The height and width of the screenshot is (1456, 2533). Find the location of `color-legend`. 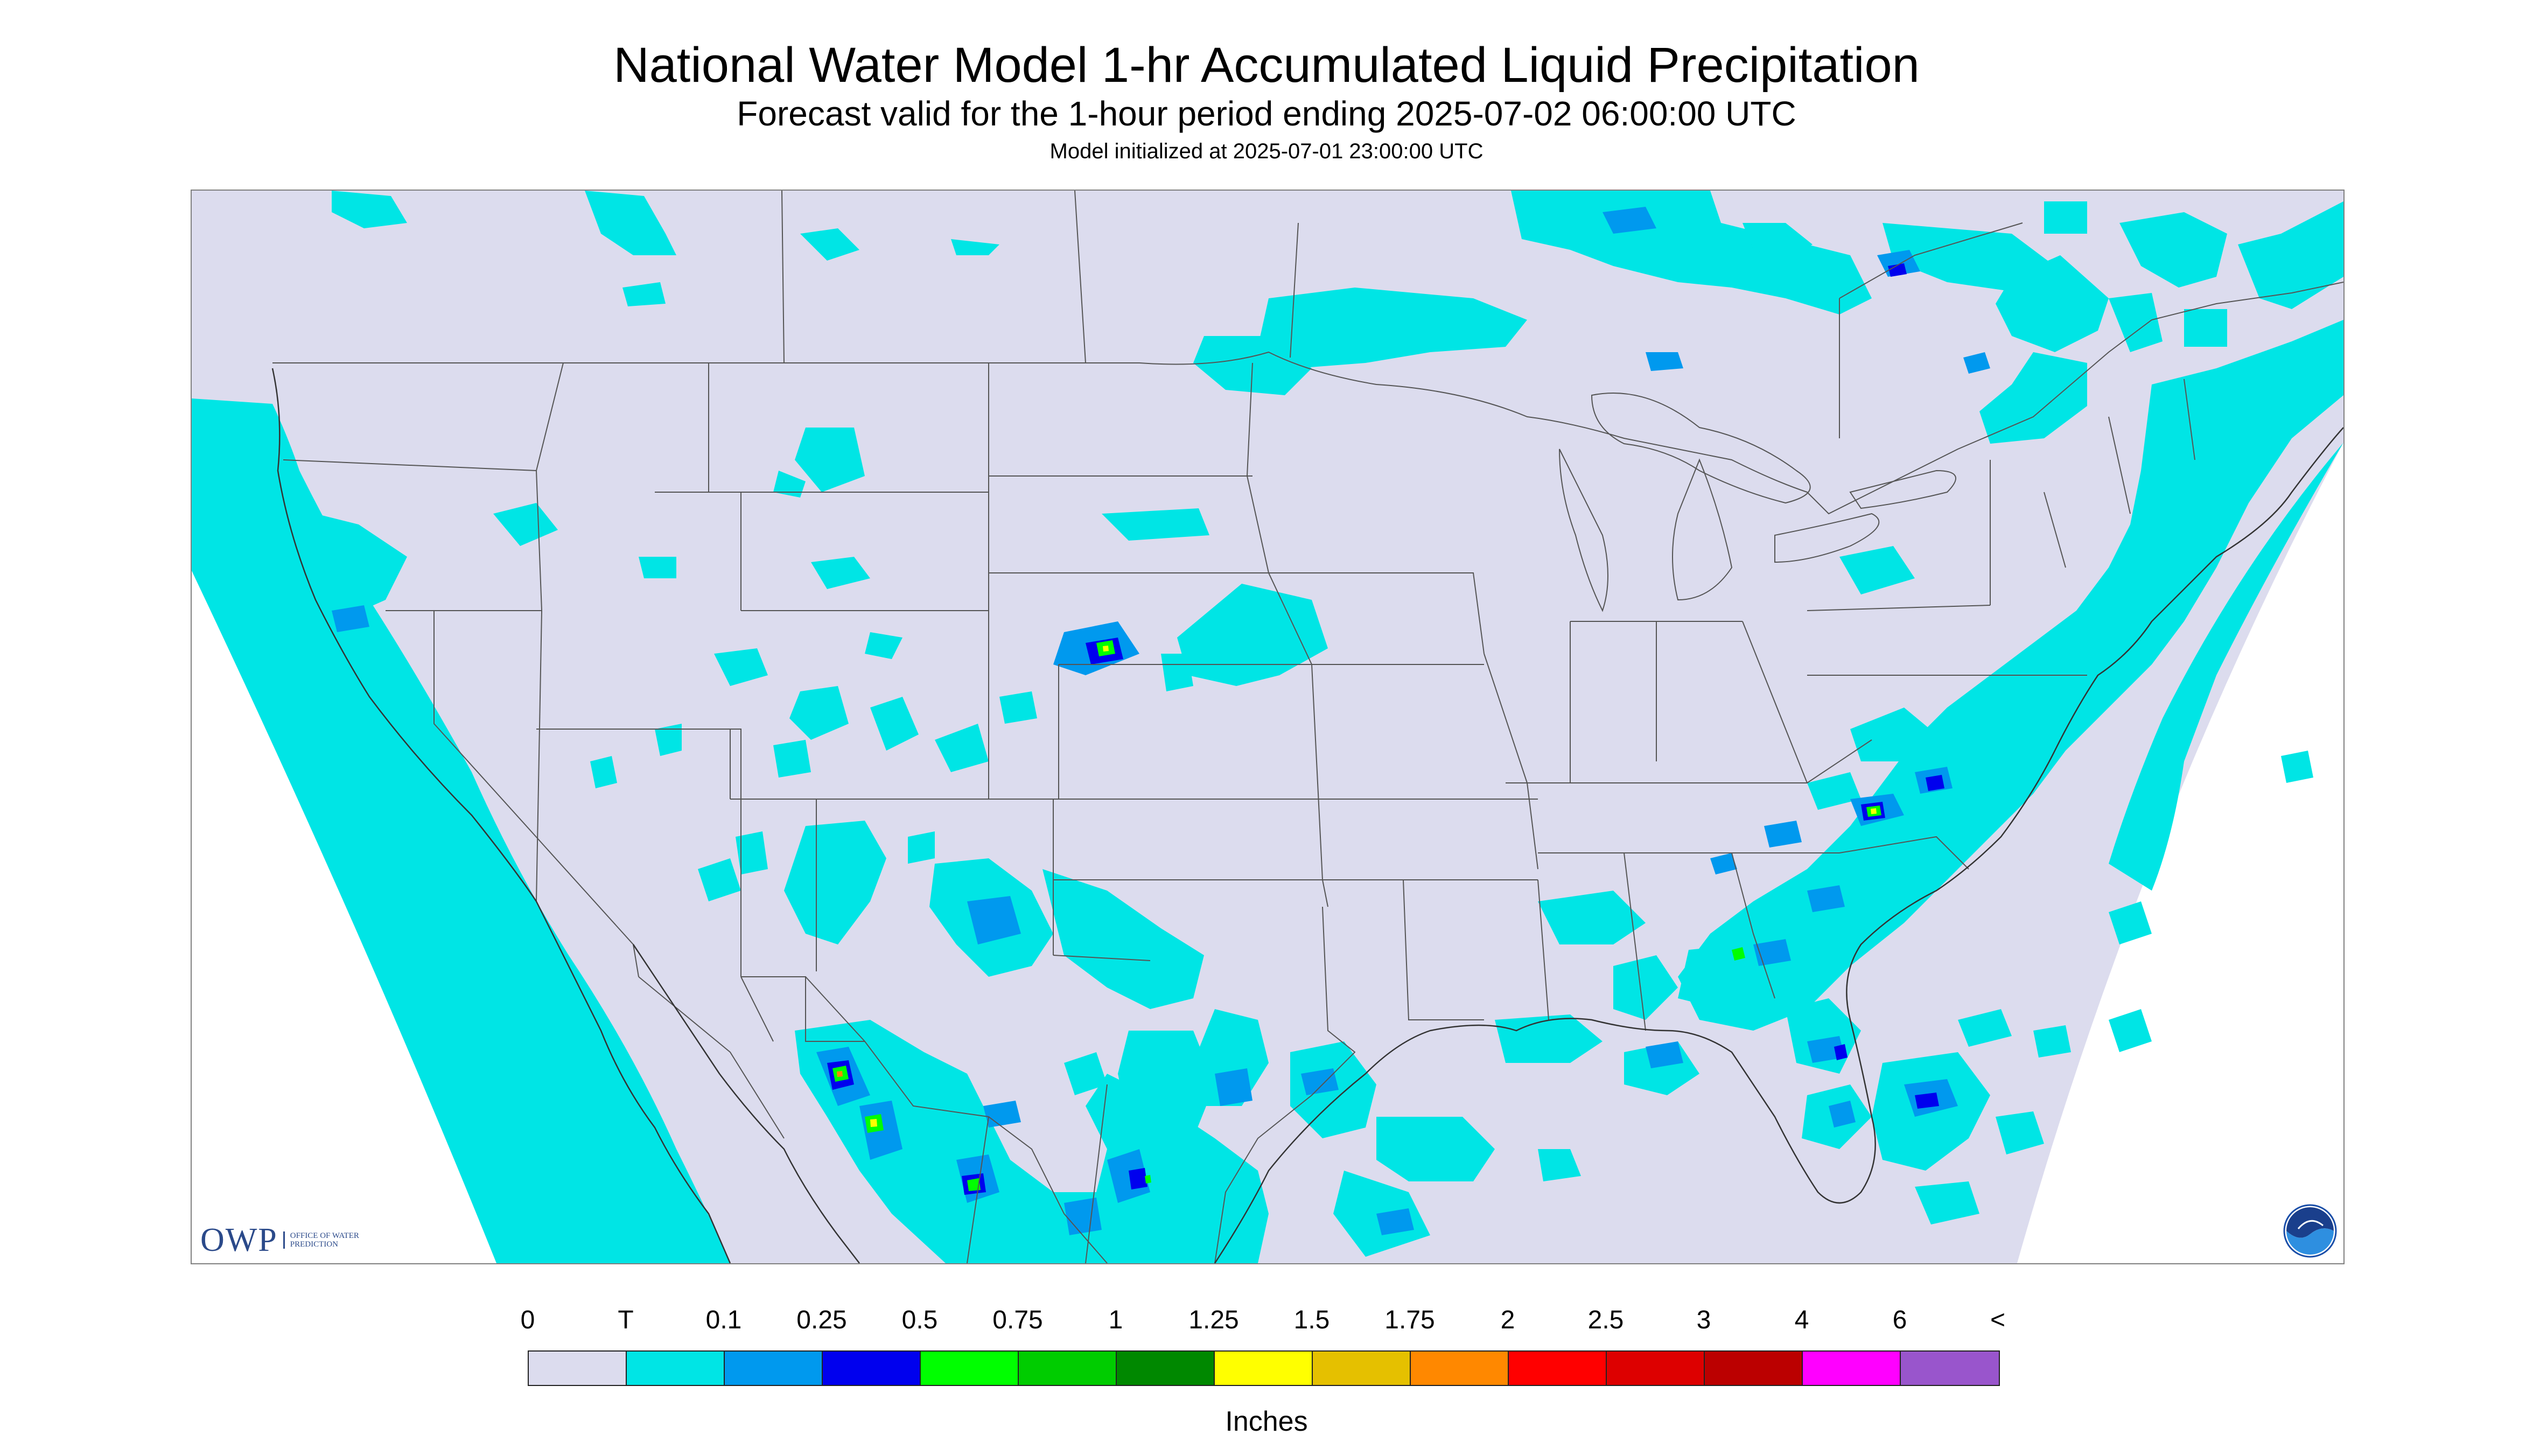

color-legend is located at coordinates (1264, 1368).